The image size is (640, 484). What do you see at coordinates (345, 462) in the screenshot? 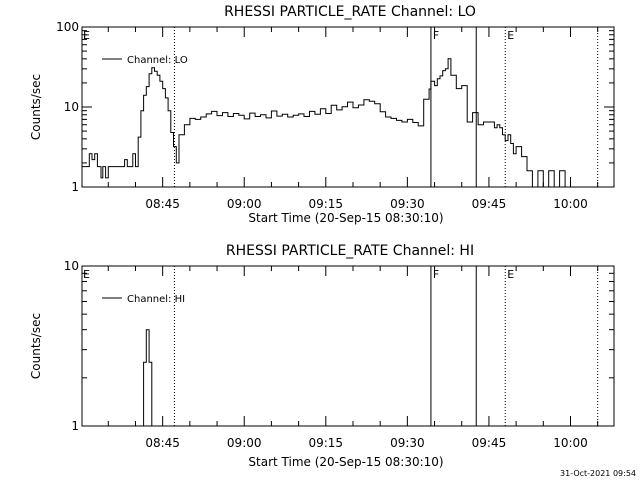
I see `hi-x-axis-label: Start Time (20-Sep-15 08:30:10)` at bounding box center [345, 462].